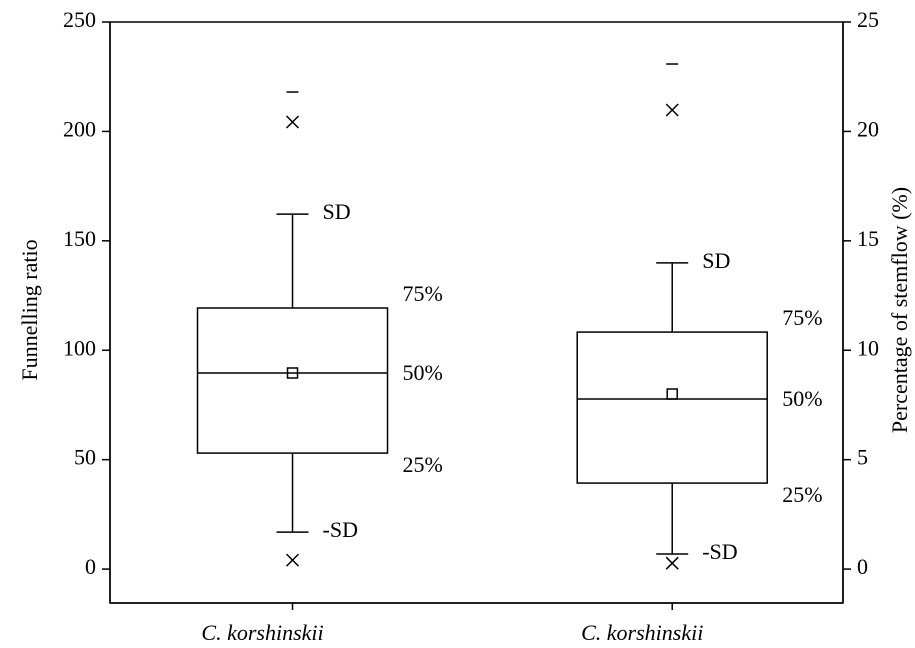  I want to click on y-tick-label: 200, so click(79, 128).